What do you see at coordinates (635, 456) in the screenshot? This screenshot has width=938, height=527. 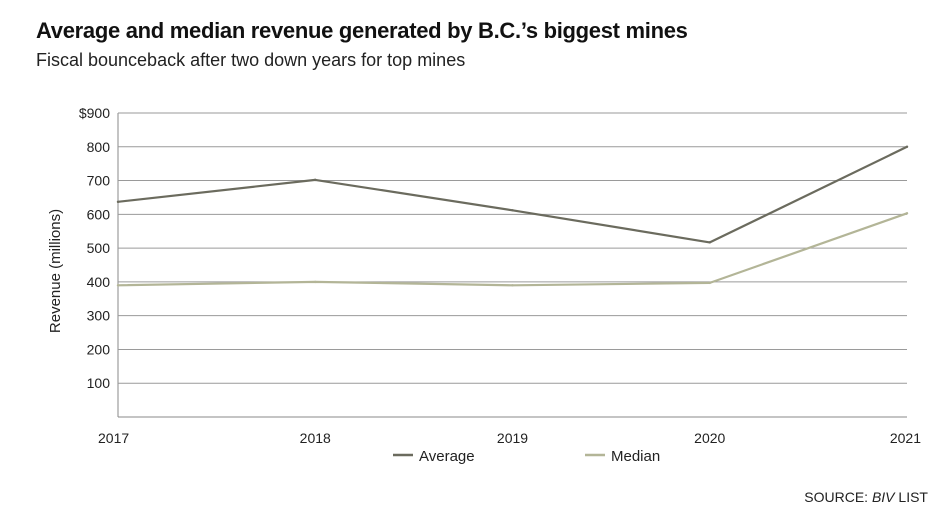 I see `legend-label-median: Median` at bounding box center [635, 456].